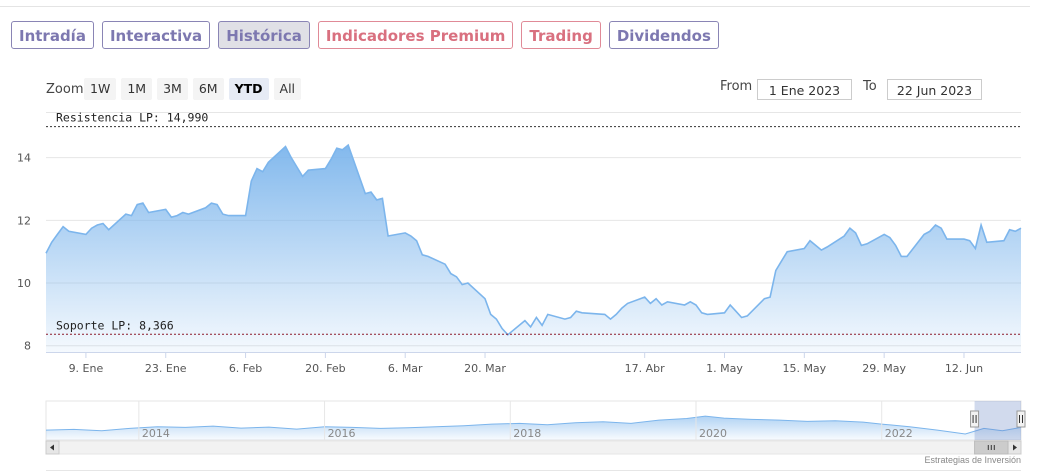 Image resolution: width=1040 pixels, height=476 pixels. I want to click on navigator-year-label: 2018, so click(527, 433).